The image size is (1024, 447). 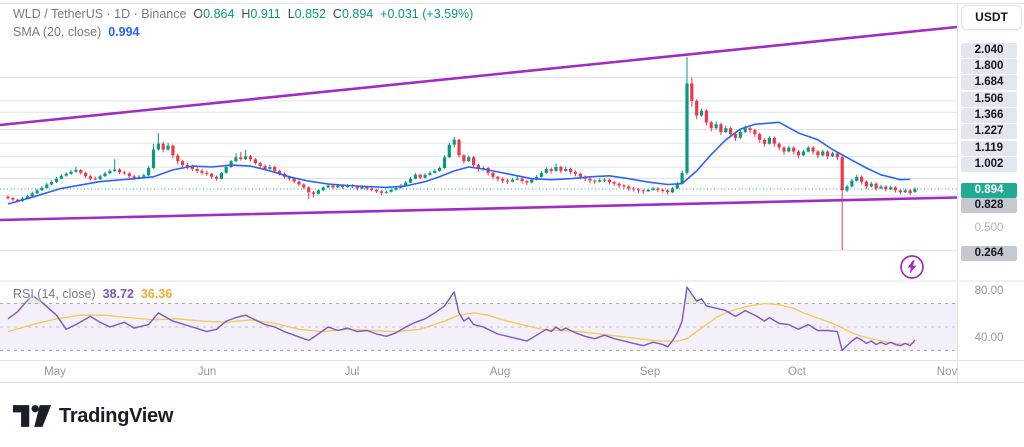 I want to click on tradingview-logo-icon, so click(x=32, y=416).